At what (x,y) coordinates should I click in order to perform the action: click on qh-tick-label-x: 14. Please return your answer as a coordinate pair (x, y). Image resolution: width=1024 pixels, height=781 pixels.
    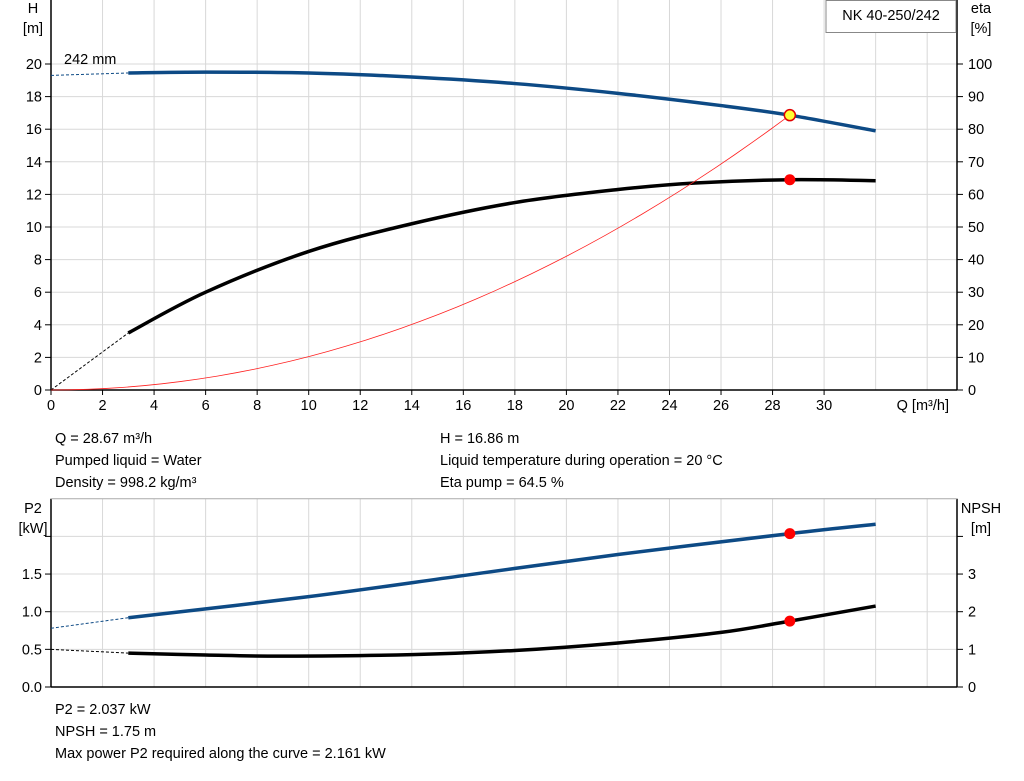
    Looking at the image, I should click on (412, 406).